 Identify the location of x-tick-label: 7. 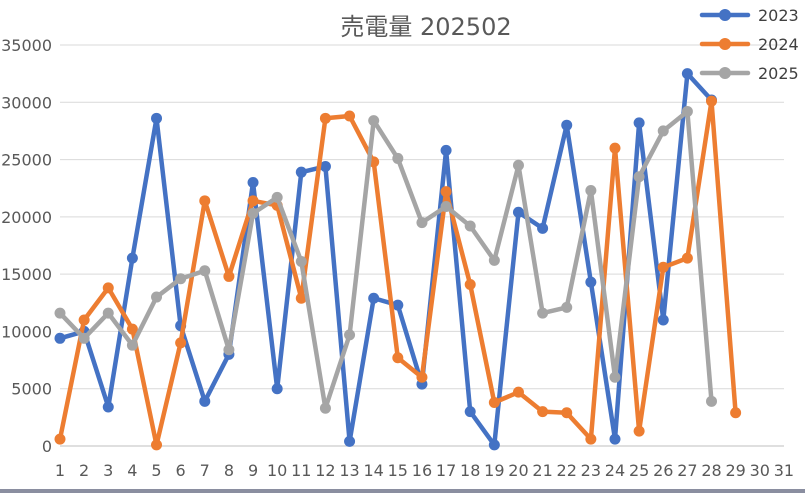
(205, 470).